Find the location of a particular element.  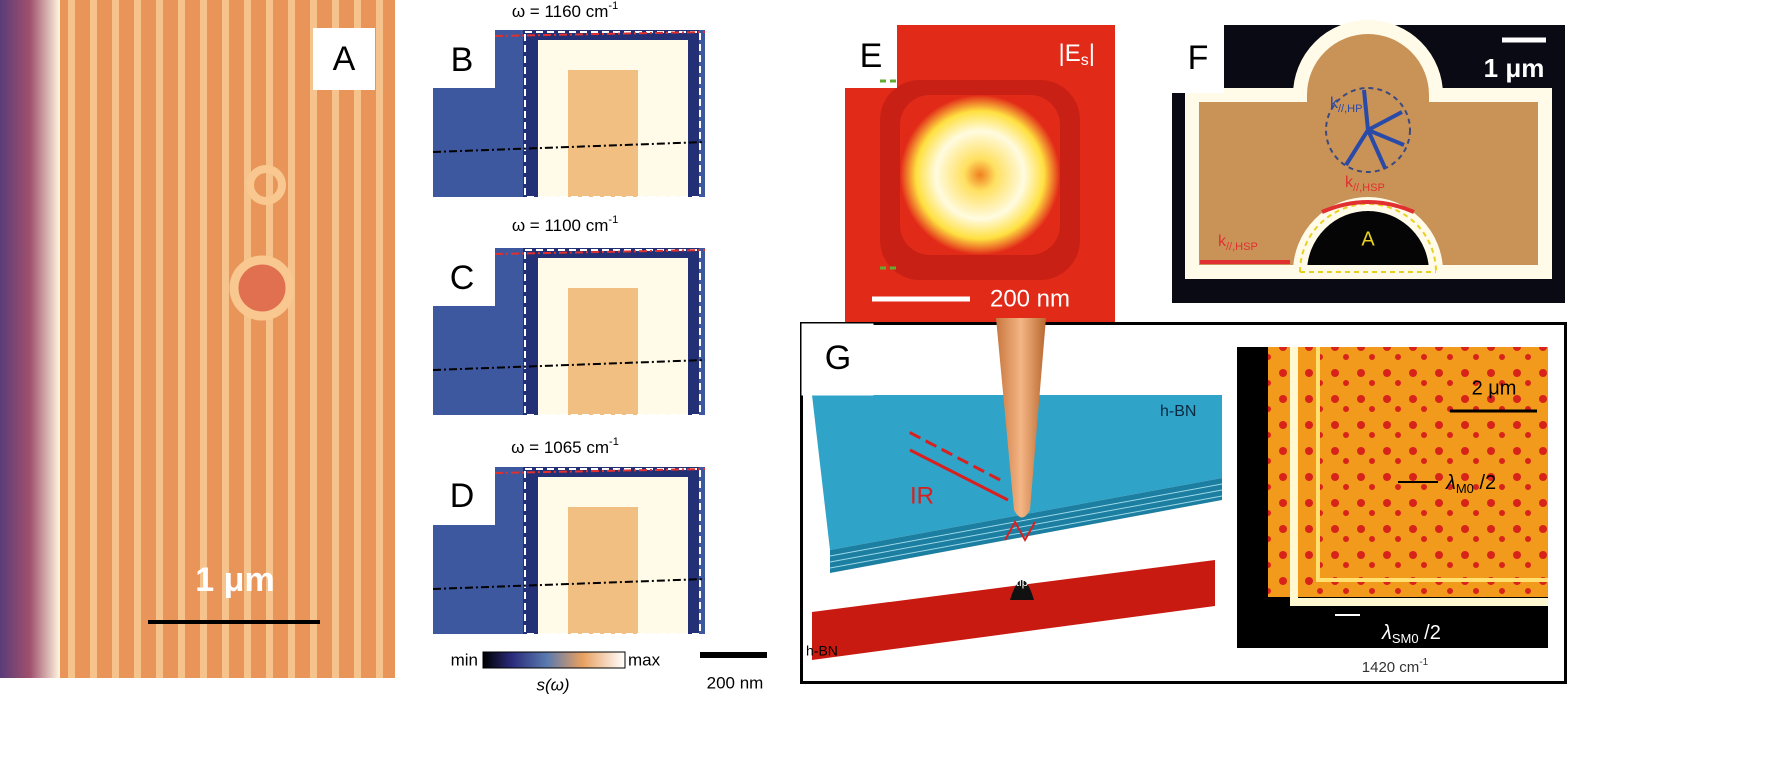

colorbar-quantity: s(ω) is located at coordinates (552, 684).